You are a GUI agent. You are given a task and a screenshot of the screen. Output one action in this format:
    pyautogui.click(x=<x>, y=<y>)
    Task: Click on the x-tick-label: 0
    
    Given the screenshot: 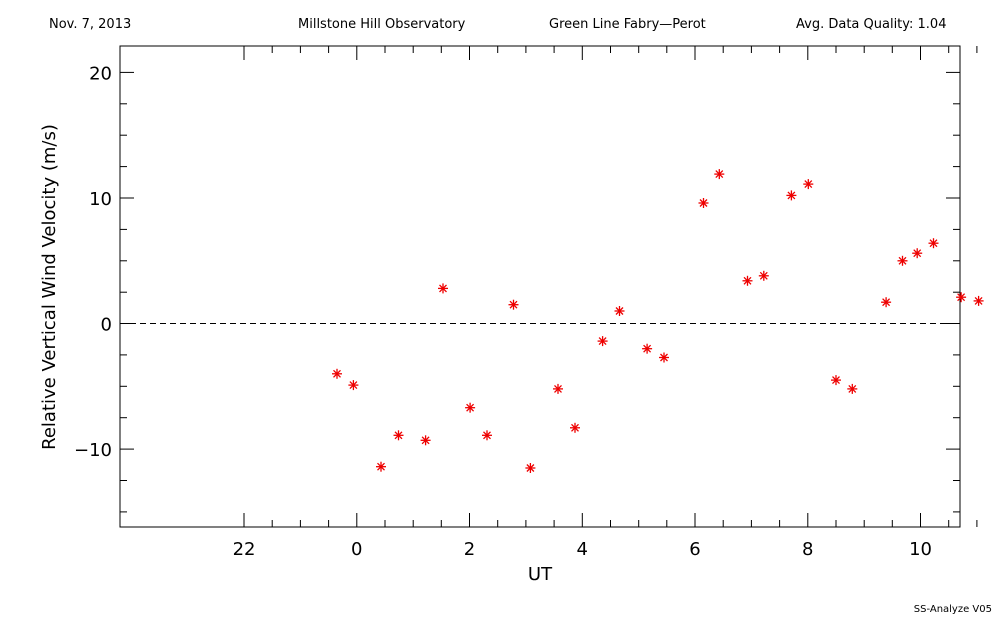 What is the action you would take?
    pyautogui.click(x=356, y=549)
    